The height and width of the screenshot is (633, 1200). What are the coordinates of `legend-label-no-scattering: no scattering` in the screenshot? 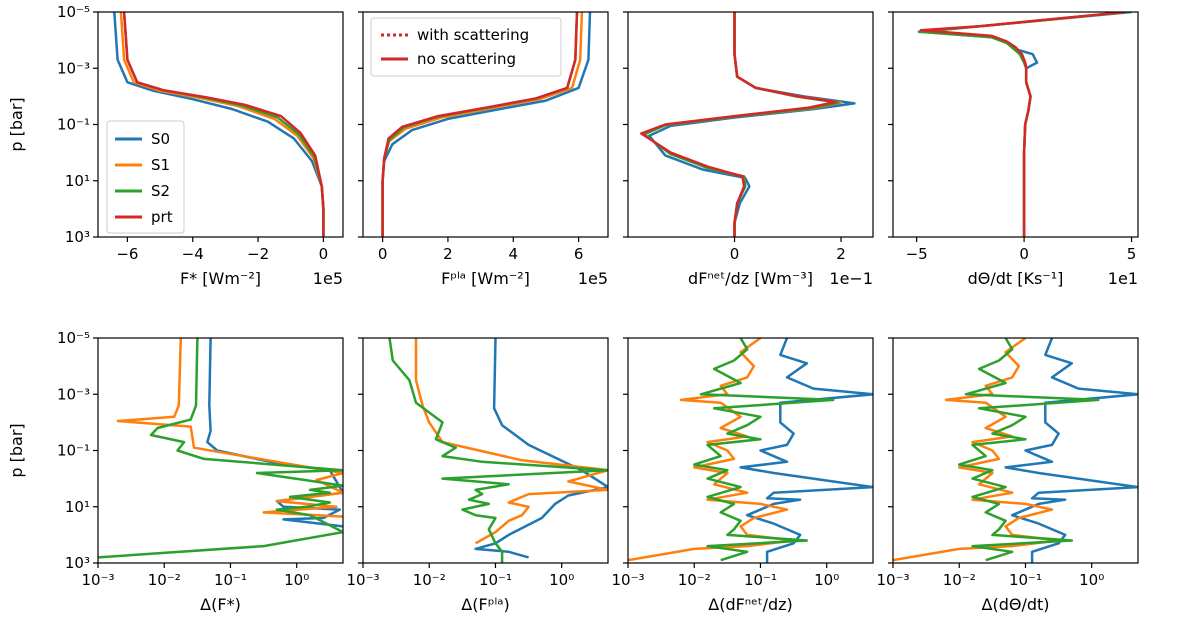 It's located at (466, 59).